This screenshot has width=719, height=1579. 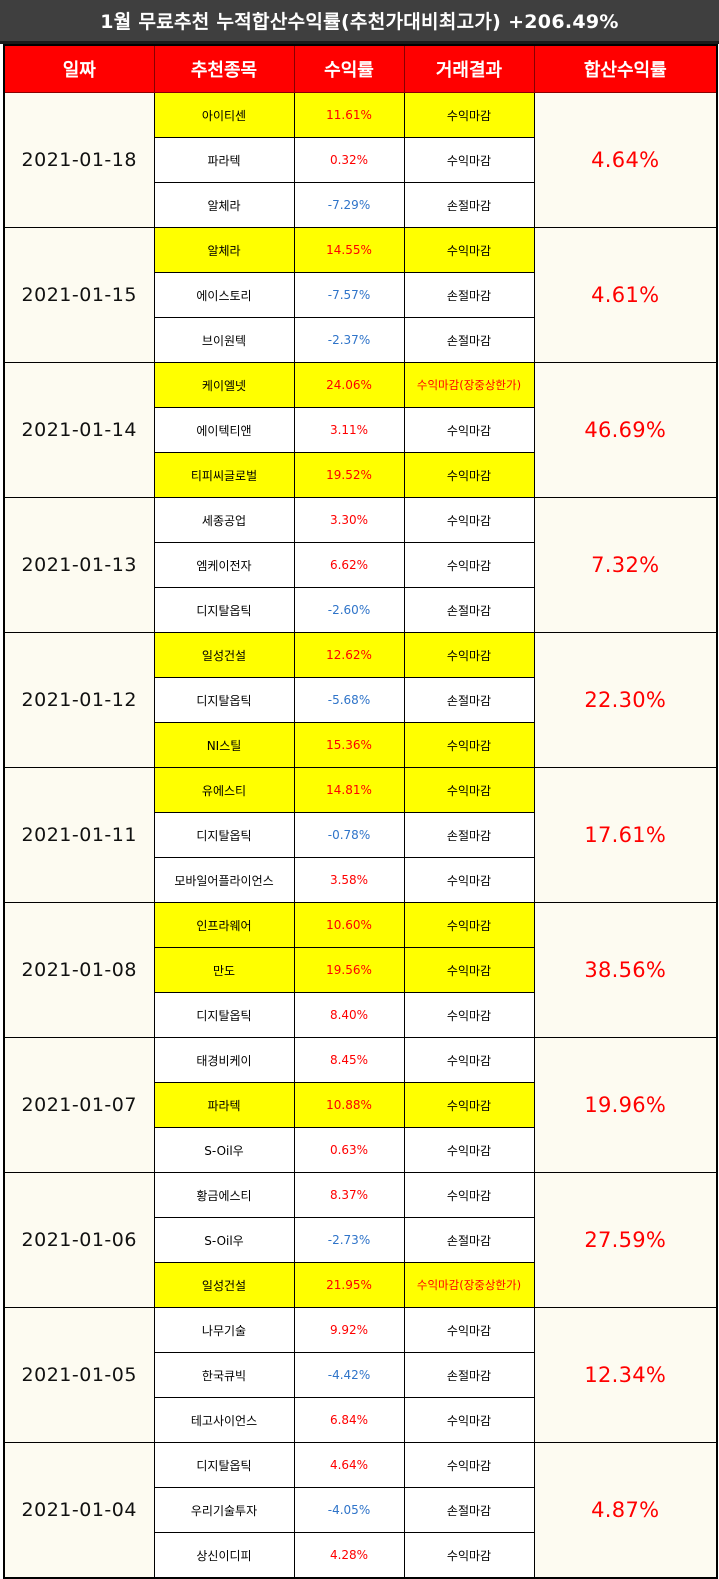 I want to click on table-row: 2021-01-04 디지탈옵틱 4.64% 수익마감 4.87%, so click(x=360, y=1510).